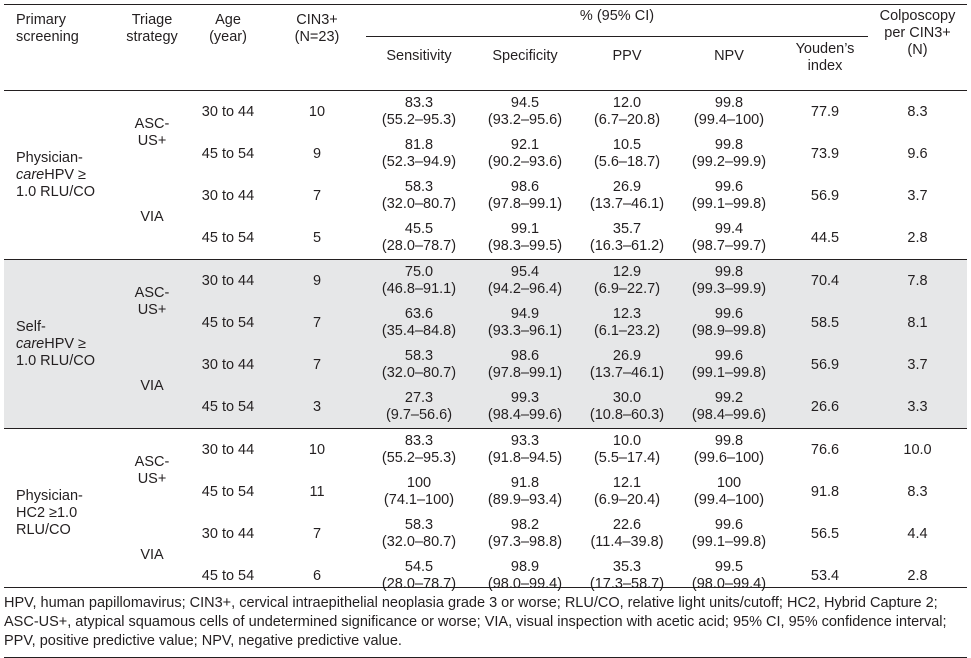 The width and height of the screenshot is (971, 658). Describe the element at coordinates (627, 483) in the screenshot. I see `ppv-cell-estimate: 12.1` at that location.